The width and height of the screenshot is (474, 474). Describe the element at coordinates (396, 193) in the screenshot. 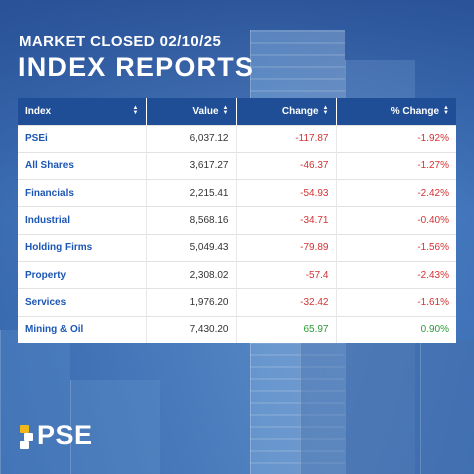

I see `index-pct-change: -2.42%` at that location.